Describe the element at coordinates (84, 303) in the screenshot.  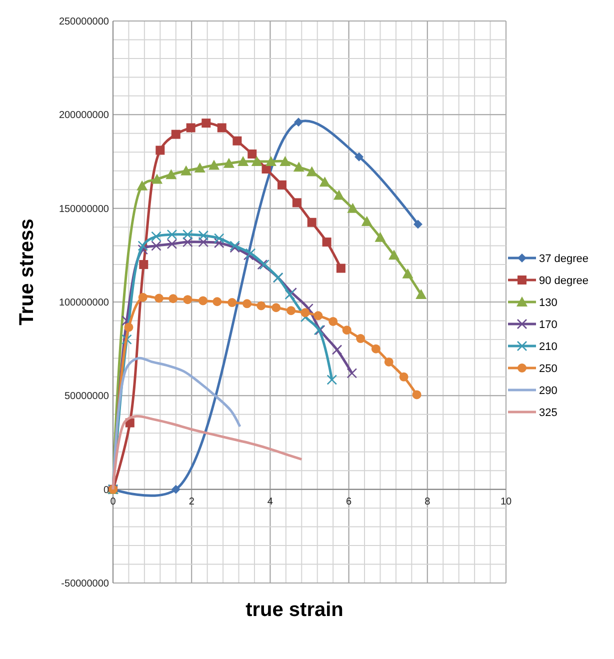
I see `y-tick-label: 100000000` at that location.